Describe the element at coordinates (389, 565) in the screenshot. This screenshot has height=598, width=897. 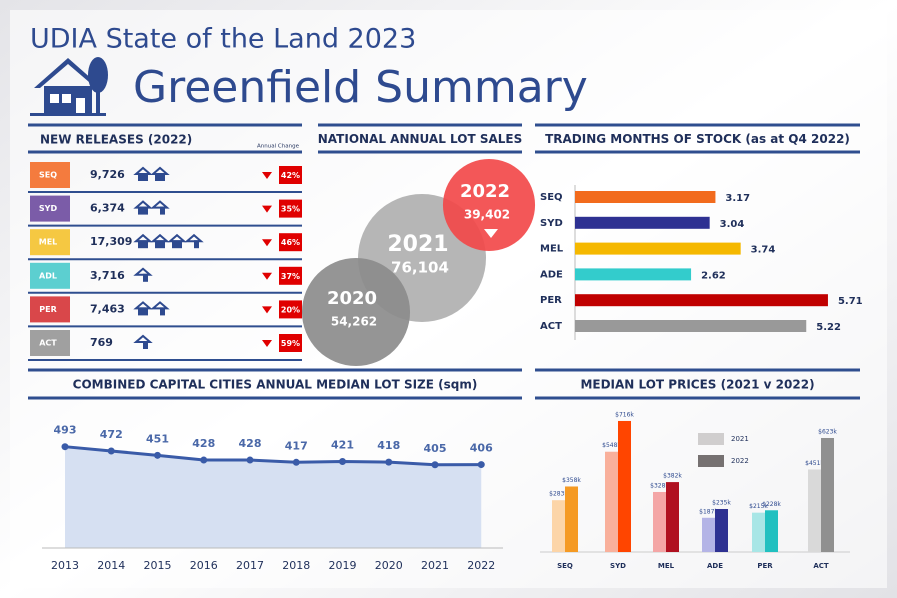
I see `x-tick-label: 2020` at that location.